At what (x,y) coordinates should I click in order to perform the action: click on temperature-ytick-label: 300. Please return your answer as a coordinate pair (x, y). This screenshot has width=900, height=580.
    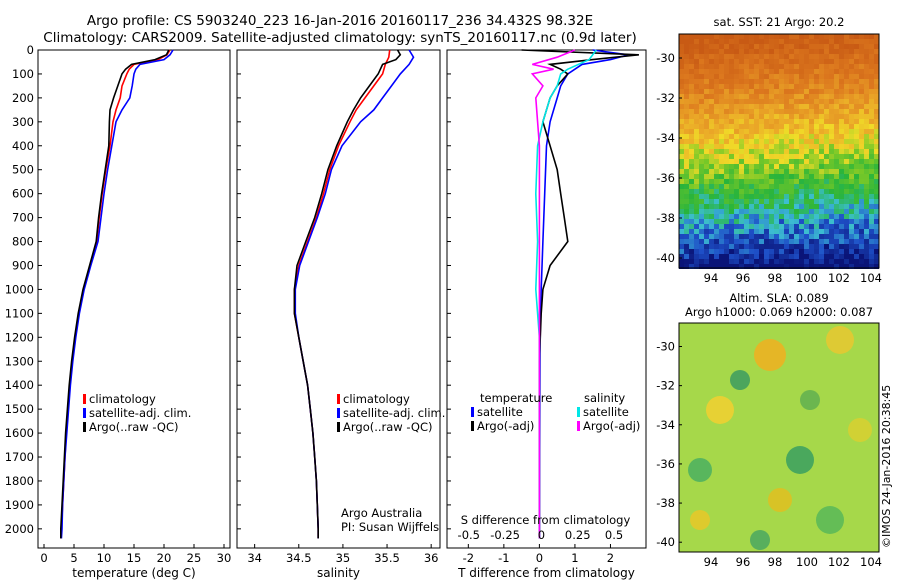
    Looking at the image, I should click on (23, 122).